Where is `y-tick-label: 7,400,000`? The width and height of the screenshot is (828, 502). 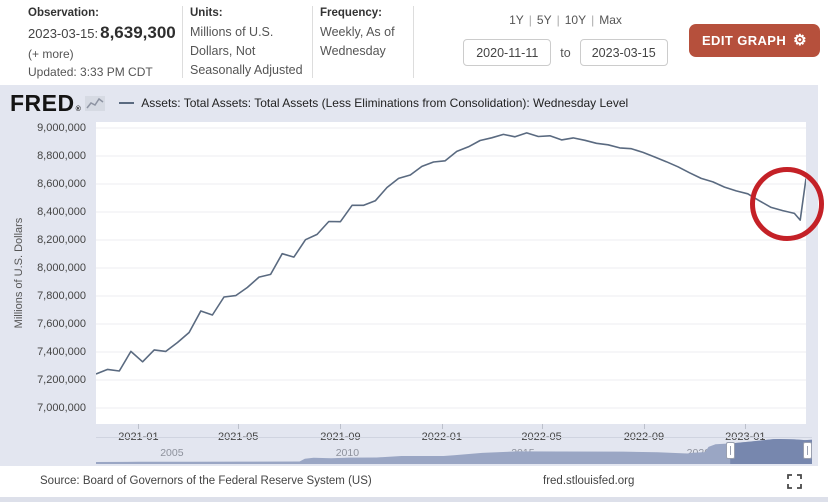 y-tick-label: 7,400,000 is located at coordinates (61, 352).